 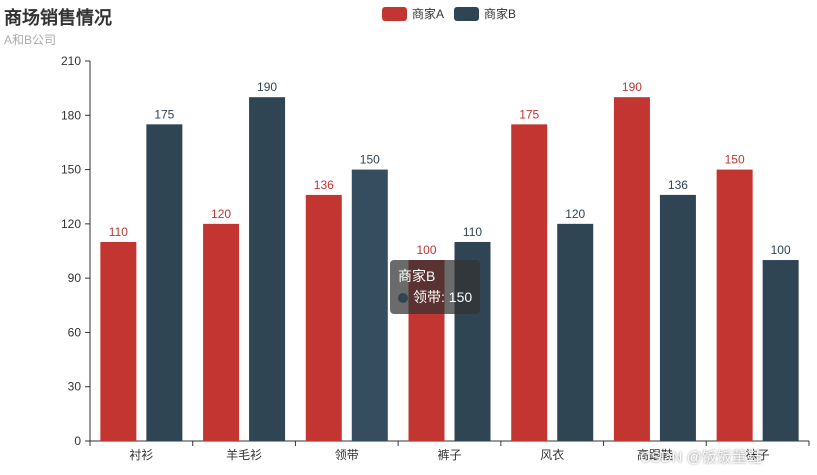 What do you see at coordinates (701, 457) in the screenshot?
I see `watermark: CSDN @饭饭董鞋` at bounding box center [701, 457].